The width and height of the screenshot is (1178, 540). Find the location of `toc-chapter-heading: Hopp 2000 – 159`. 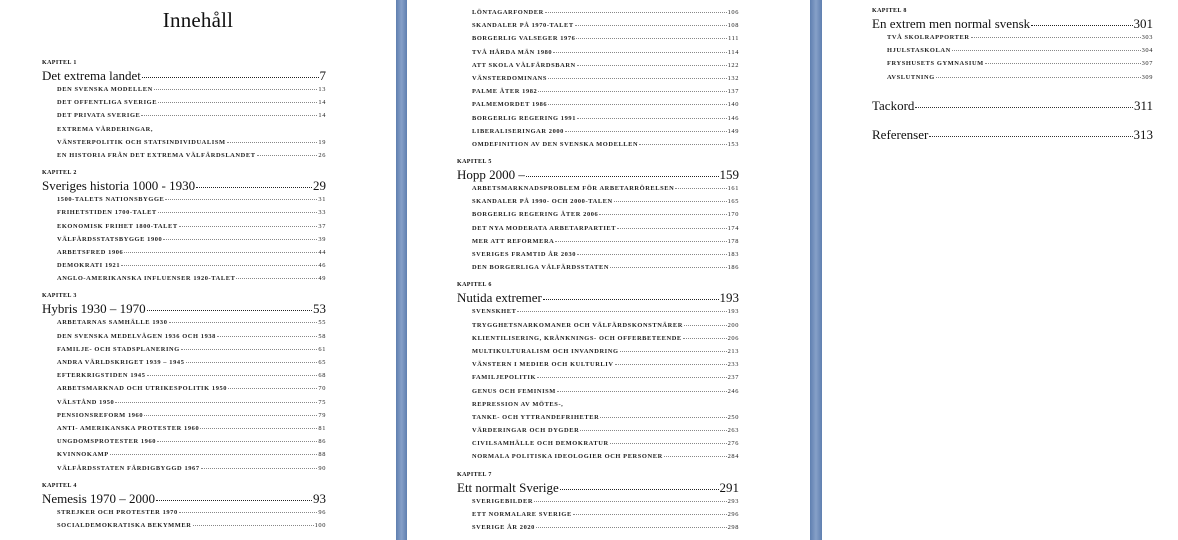

toc-chapter-heading: Hopp 2000 – 159 is located at coordinates (598, 174).